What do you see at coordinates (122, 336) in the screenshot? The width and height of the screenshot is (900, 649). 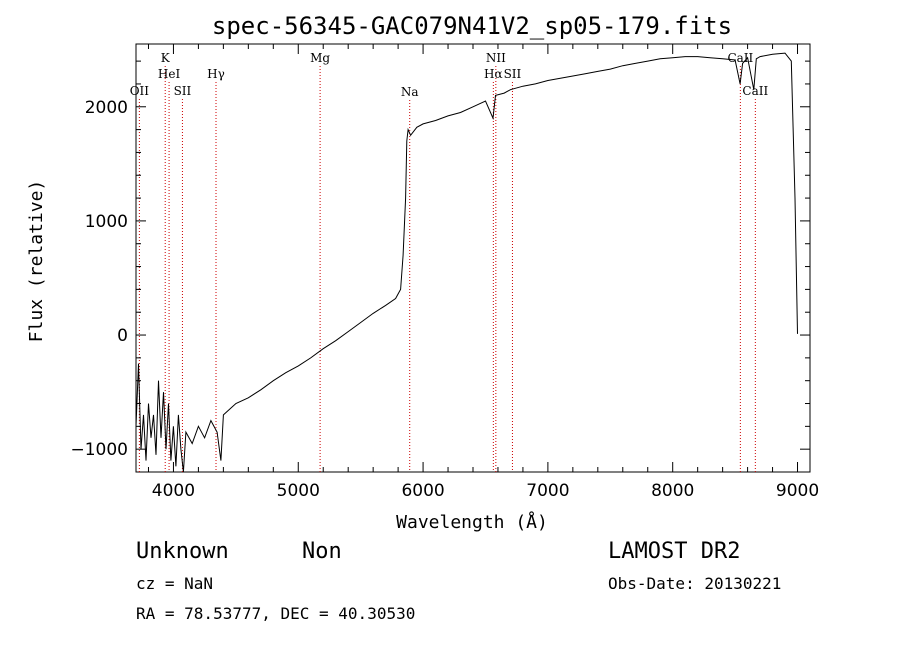 I see `y-tick-label: 0` at bounding box center [122, 336].